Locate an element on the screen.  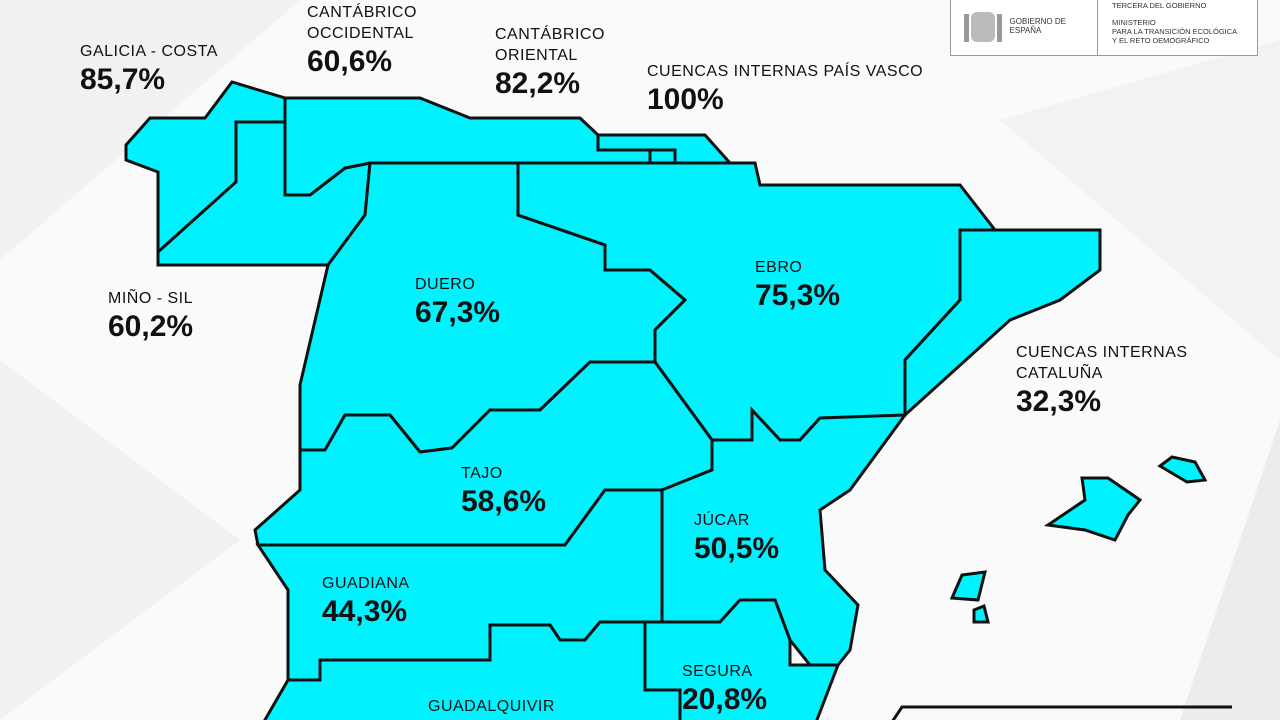
label-cantabrico-occidental: CANTÁBRICO OCCIDENTAL 60,6% is located at coordinates (362, 41).